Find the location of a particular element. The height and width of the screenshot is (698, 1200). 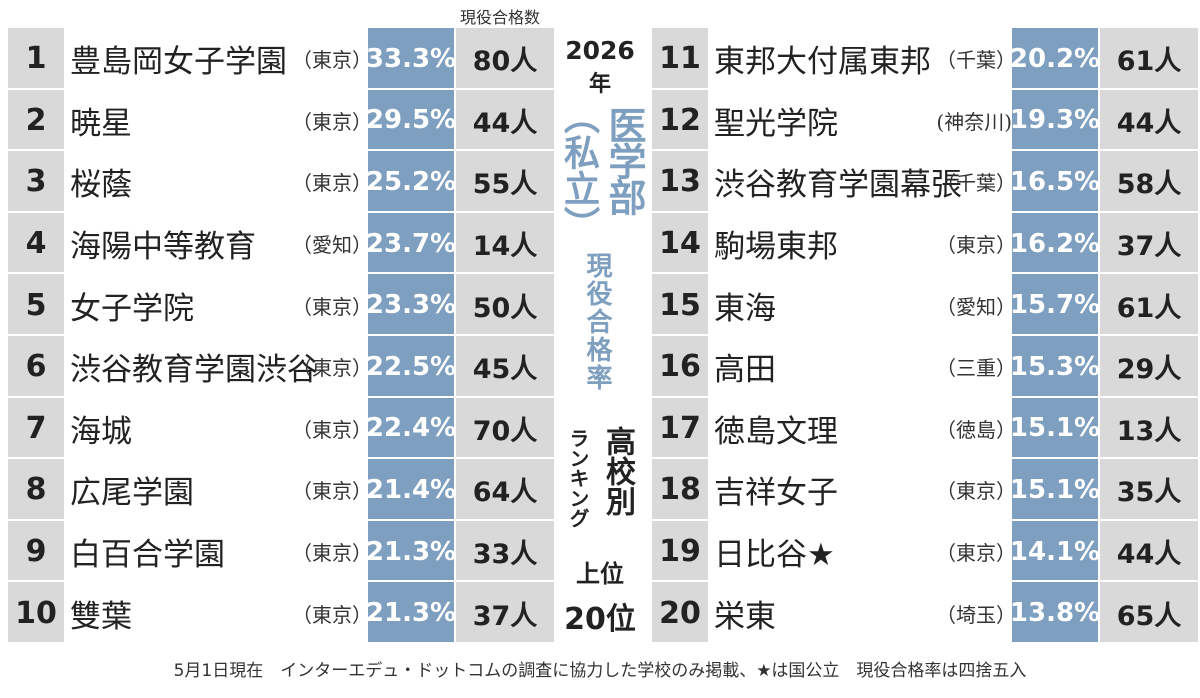

school-name: 広尾学園 is located at coordinates (132, 493).